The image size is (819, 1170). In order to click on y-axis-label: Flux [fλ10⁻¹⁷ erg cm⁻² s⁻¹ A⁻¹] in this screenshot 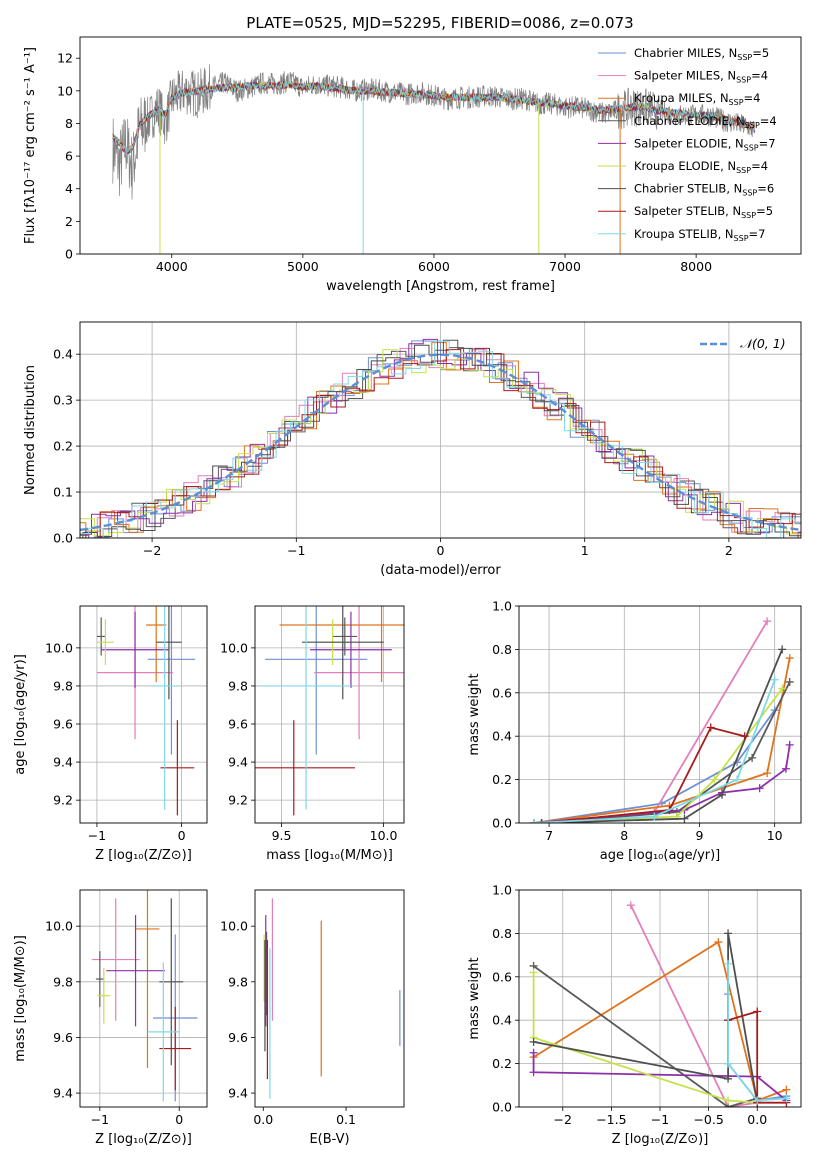, I will do `click(30, 145)`.